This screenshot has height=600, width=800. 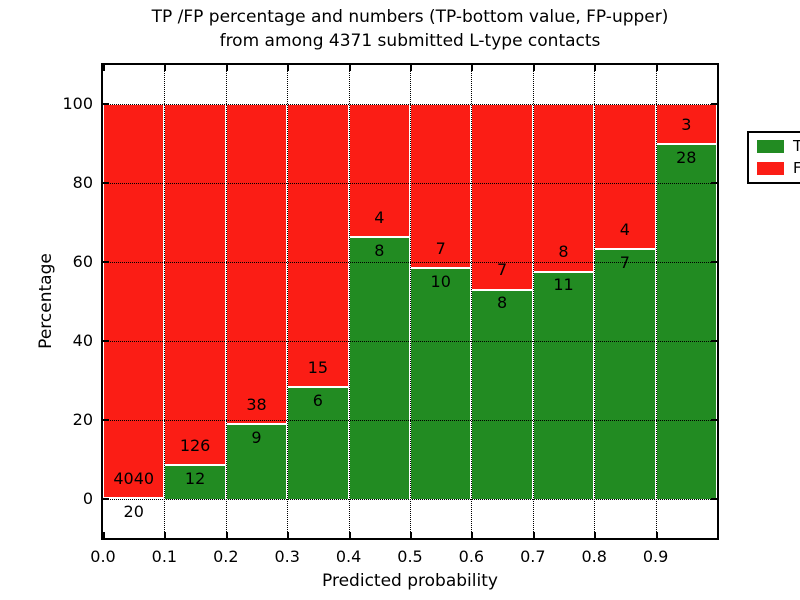 What do you see at coordinates (82, 183) in the screenshot?
I see `y-tick-label: 80` at bounding box center [82, 183].